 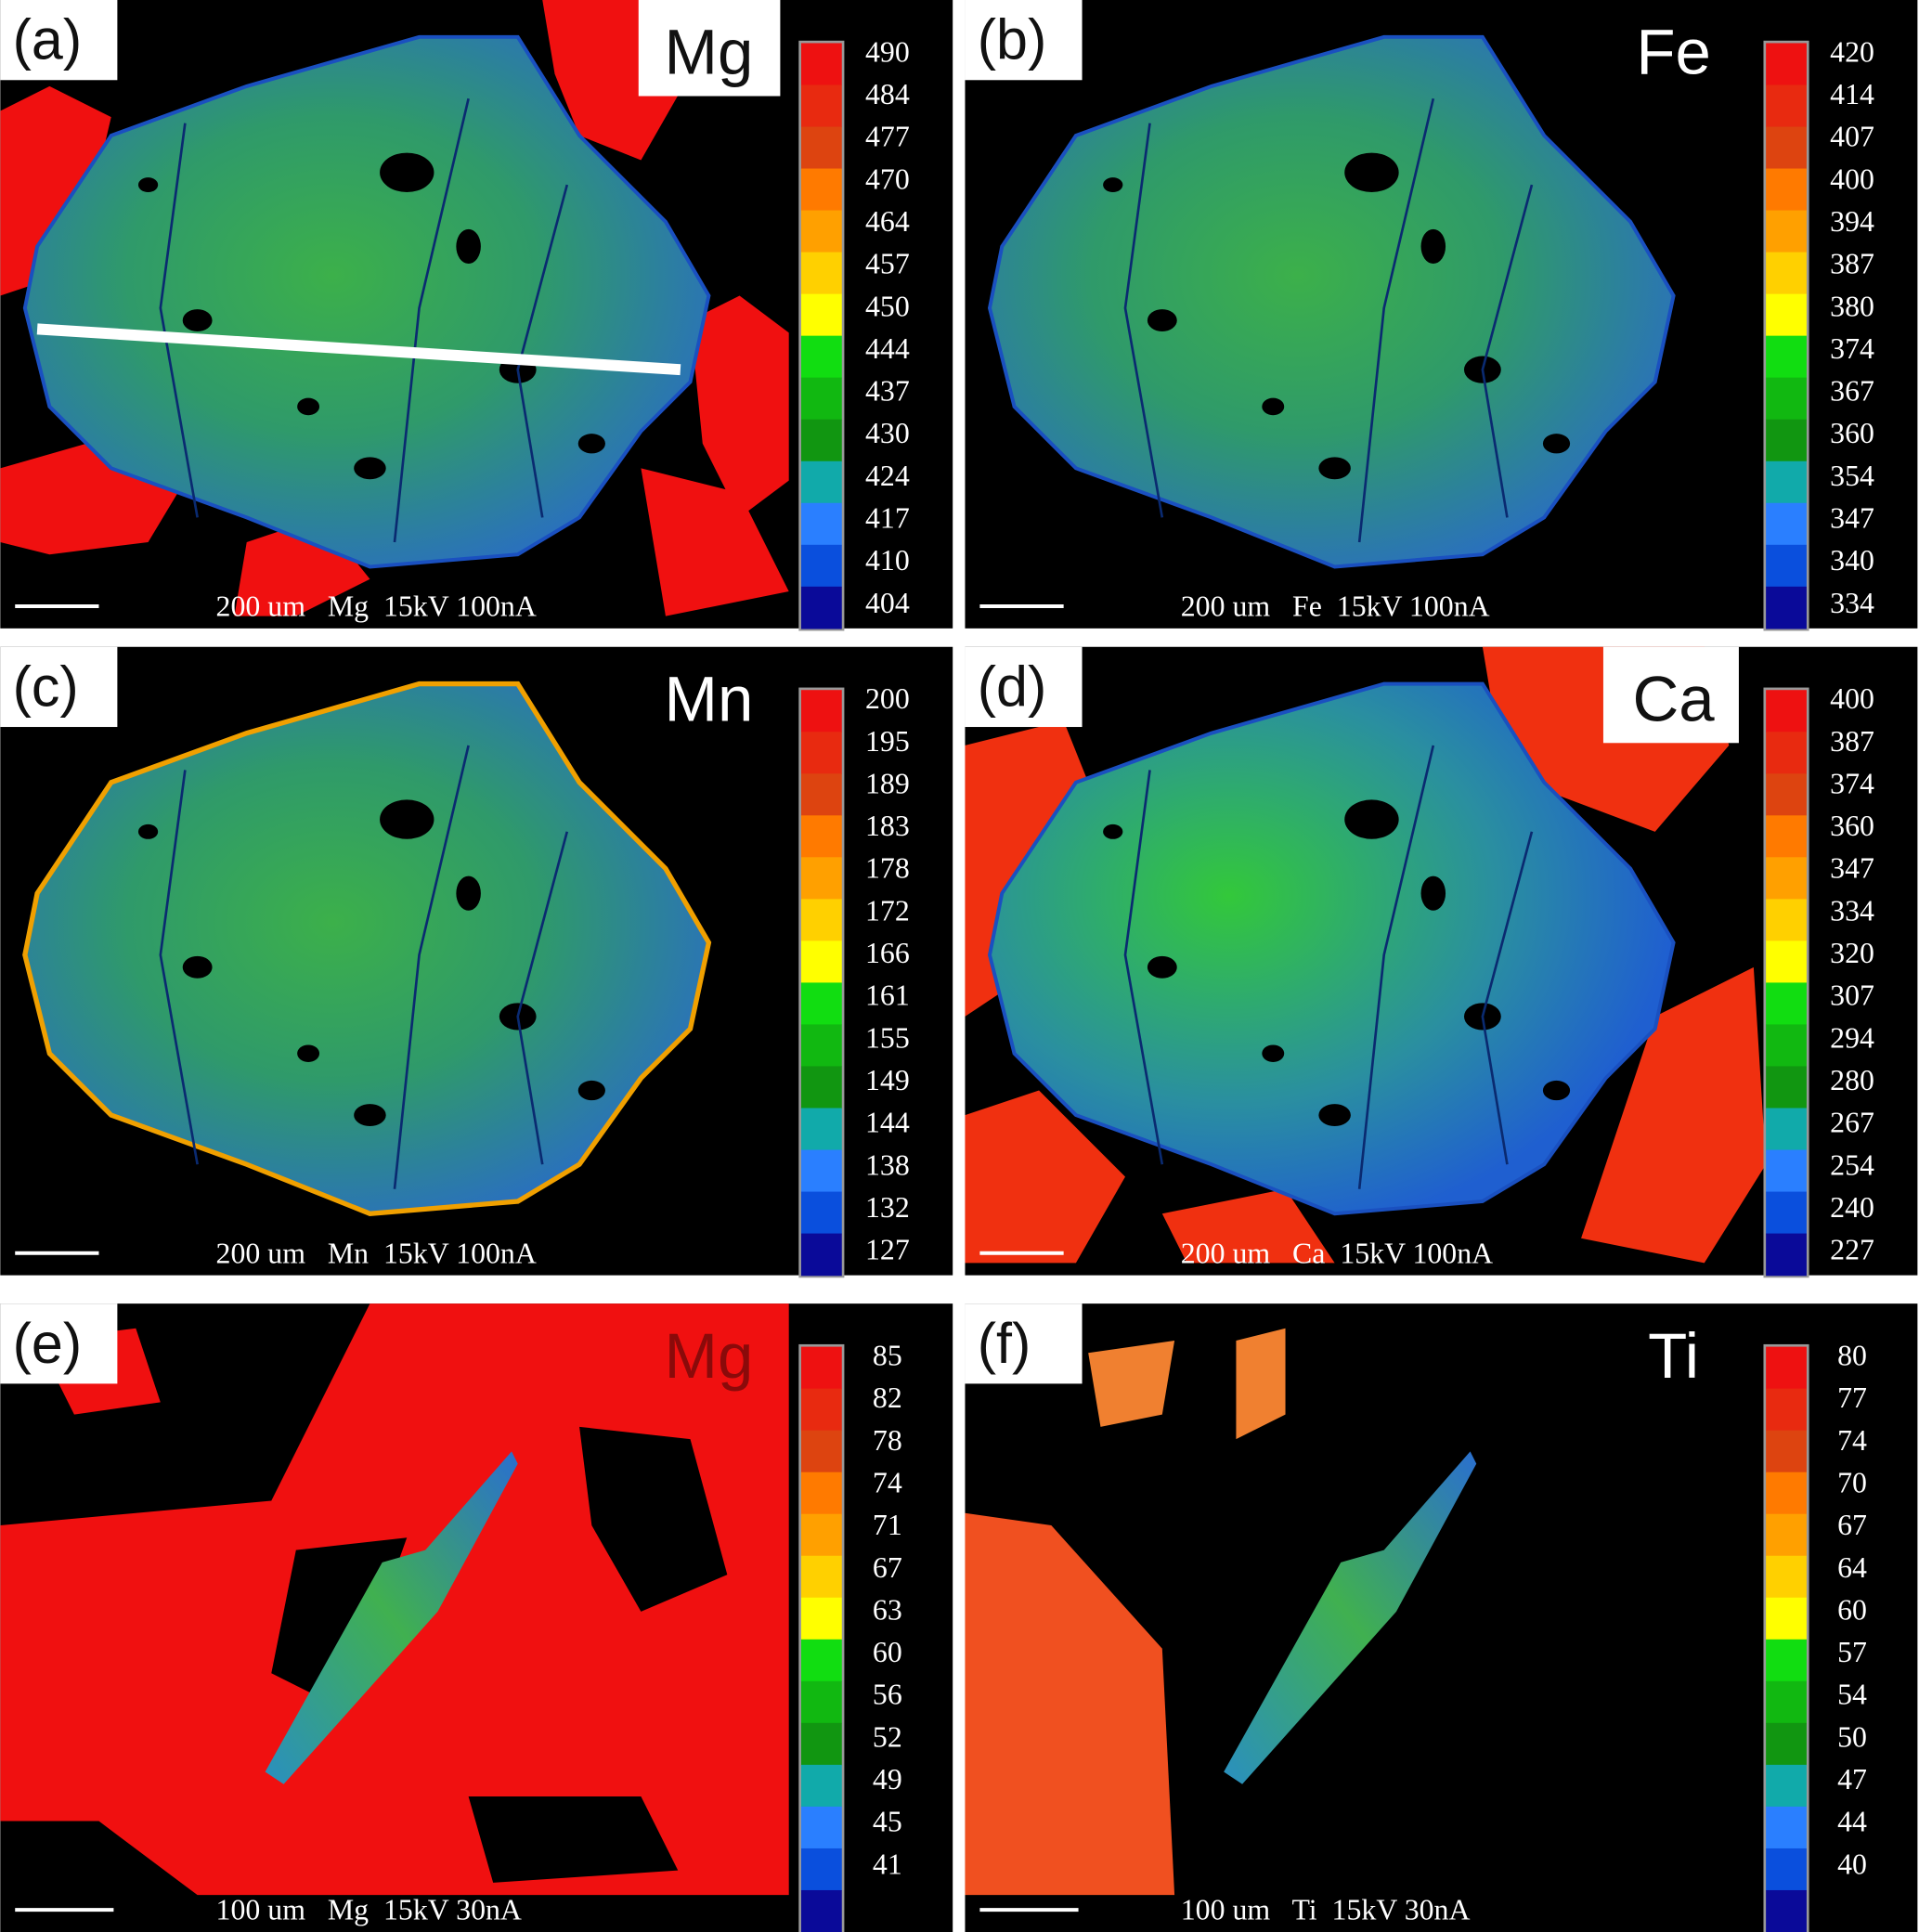 What do you see at coordinates (1326, 1910) in the screenshot?
I see `map-caption: 100 um Ti 15kV 30nA` at bounding box center [1326, 1910].